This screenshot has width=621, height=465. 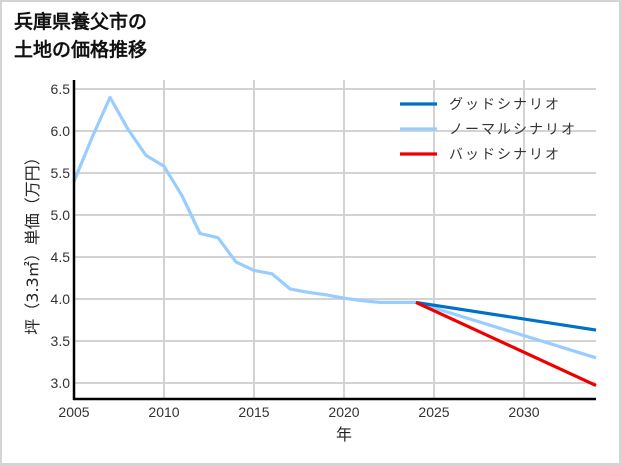 What do you see at coordinates (61, 236) in the screenshot?
I see `y-tick-labels: 3.0 3.5 4.0 4.5 5.0 5.5 6.0 6.5` at bounding box center [61, 236].